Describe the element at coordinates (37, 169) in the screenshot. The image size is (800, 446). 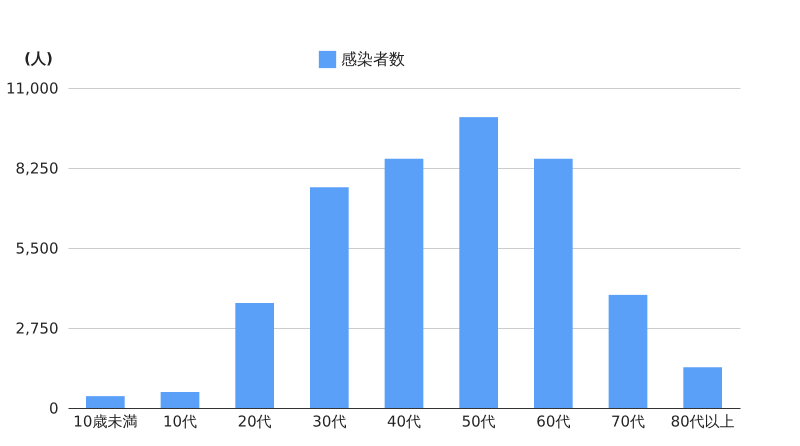
I see `y-tick-label: 8,250` at that location.